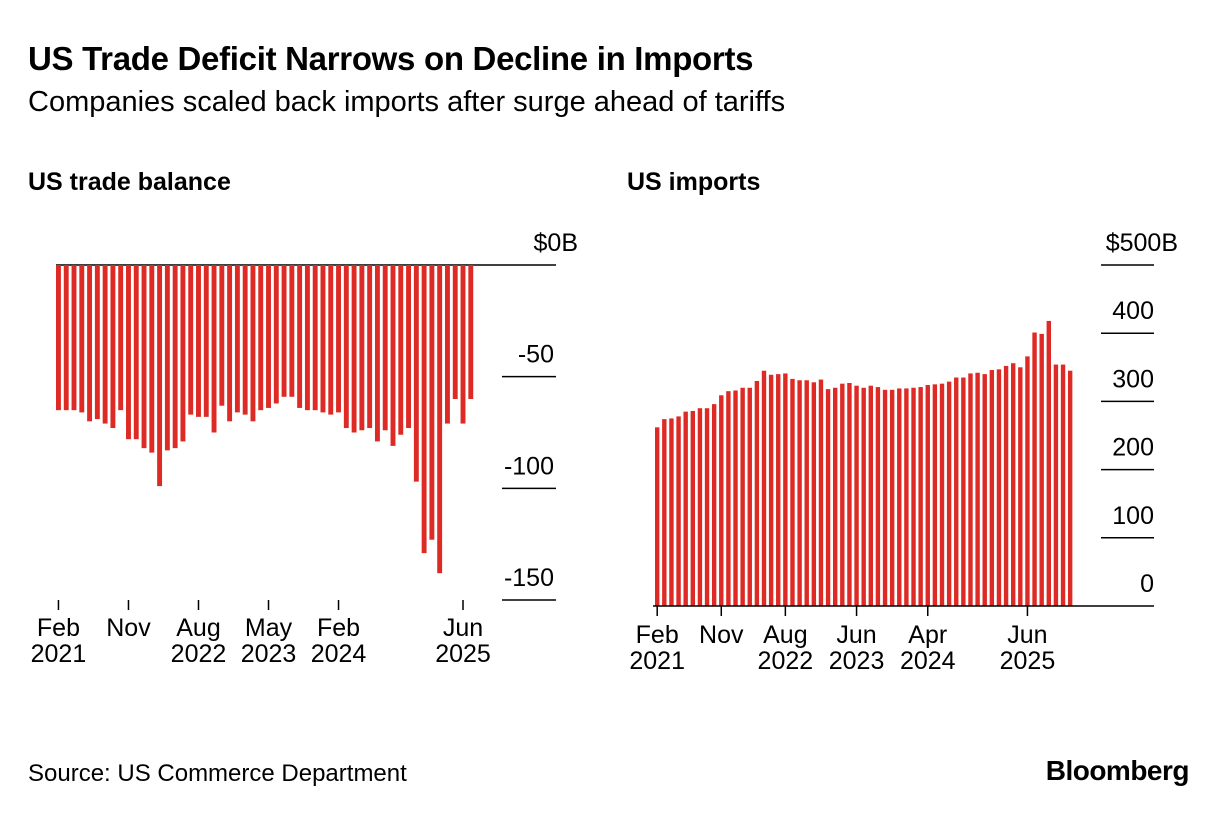 Image resolution: width=1227 pixels, height=816 pixels. Describe the element at coordinates (694, 182) in the screenshot. I see `imports-panel-title: US imports` at that location.